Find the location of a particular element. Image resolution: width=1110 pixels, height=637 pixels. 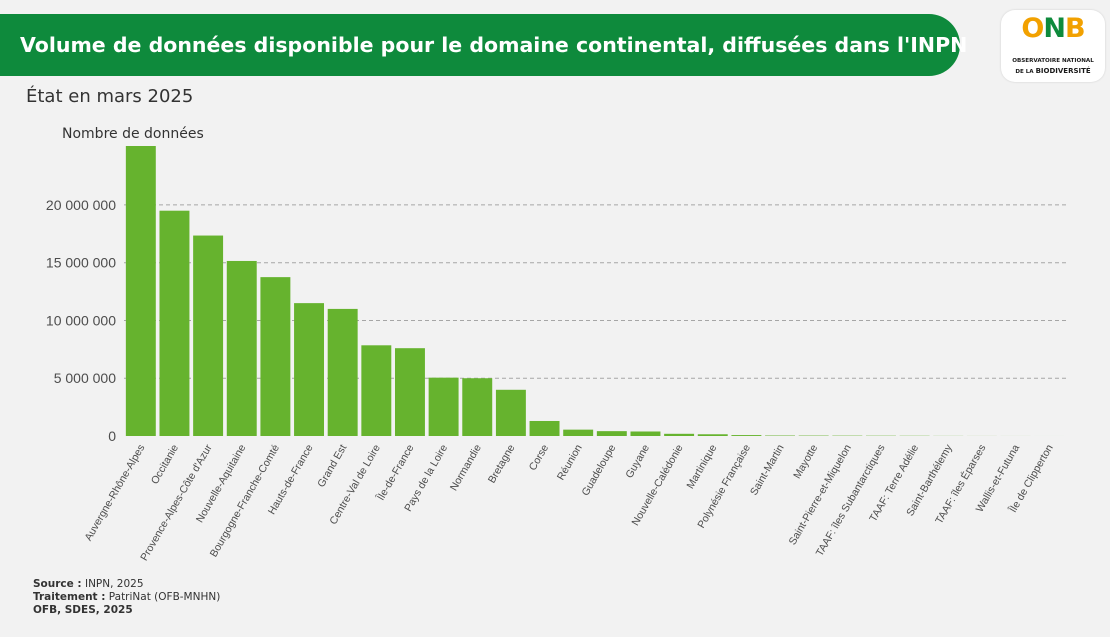

source-label: Source : is located at coordinates (57, 584).